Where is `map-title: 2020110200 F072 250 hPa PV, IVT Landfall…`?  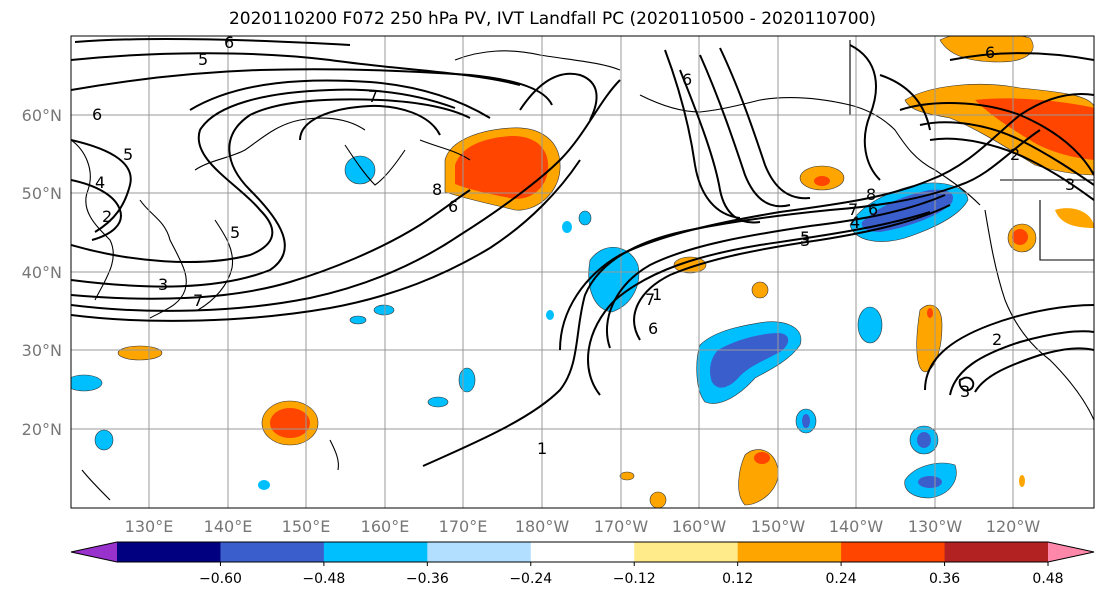
map-title: 2020110200 F072 250 hPa PV, IVT Landfall… is located at coordinates (552, 19).